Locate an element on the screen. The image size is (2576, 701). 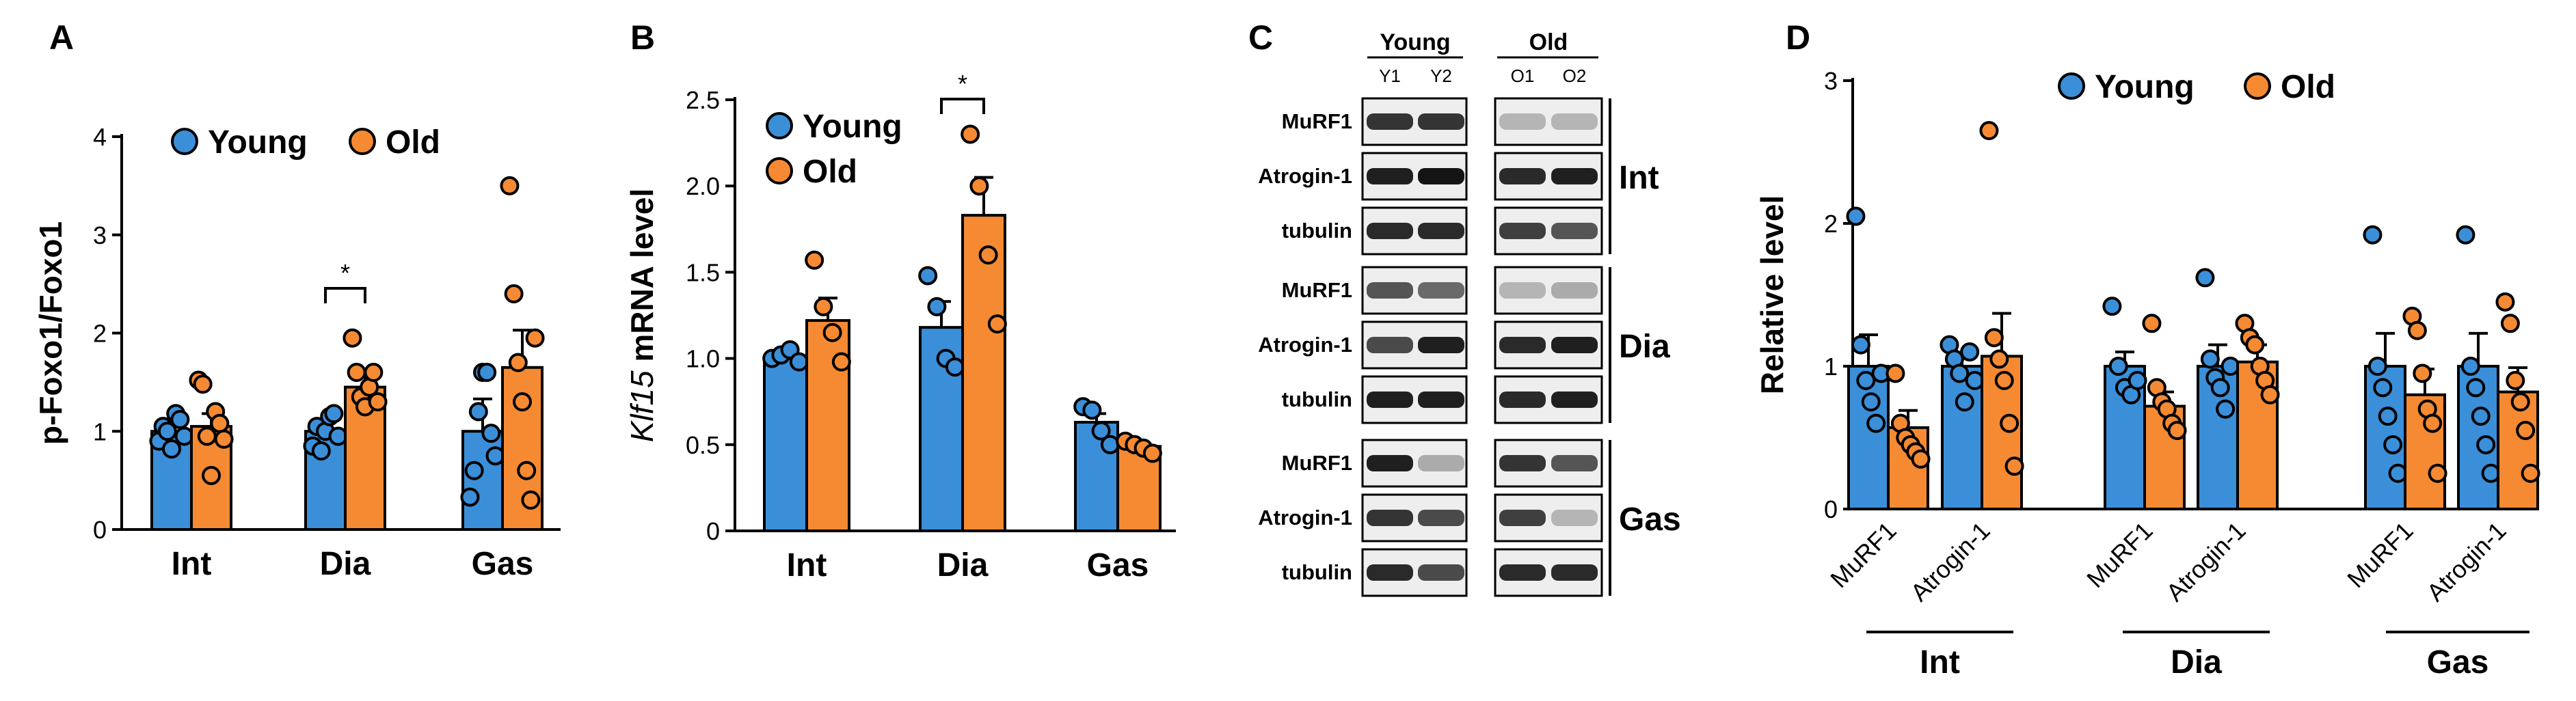
y-tick-label: 0 is located at coordinates (100, 530).